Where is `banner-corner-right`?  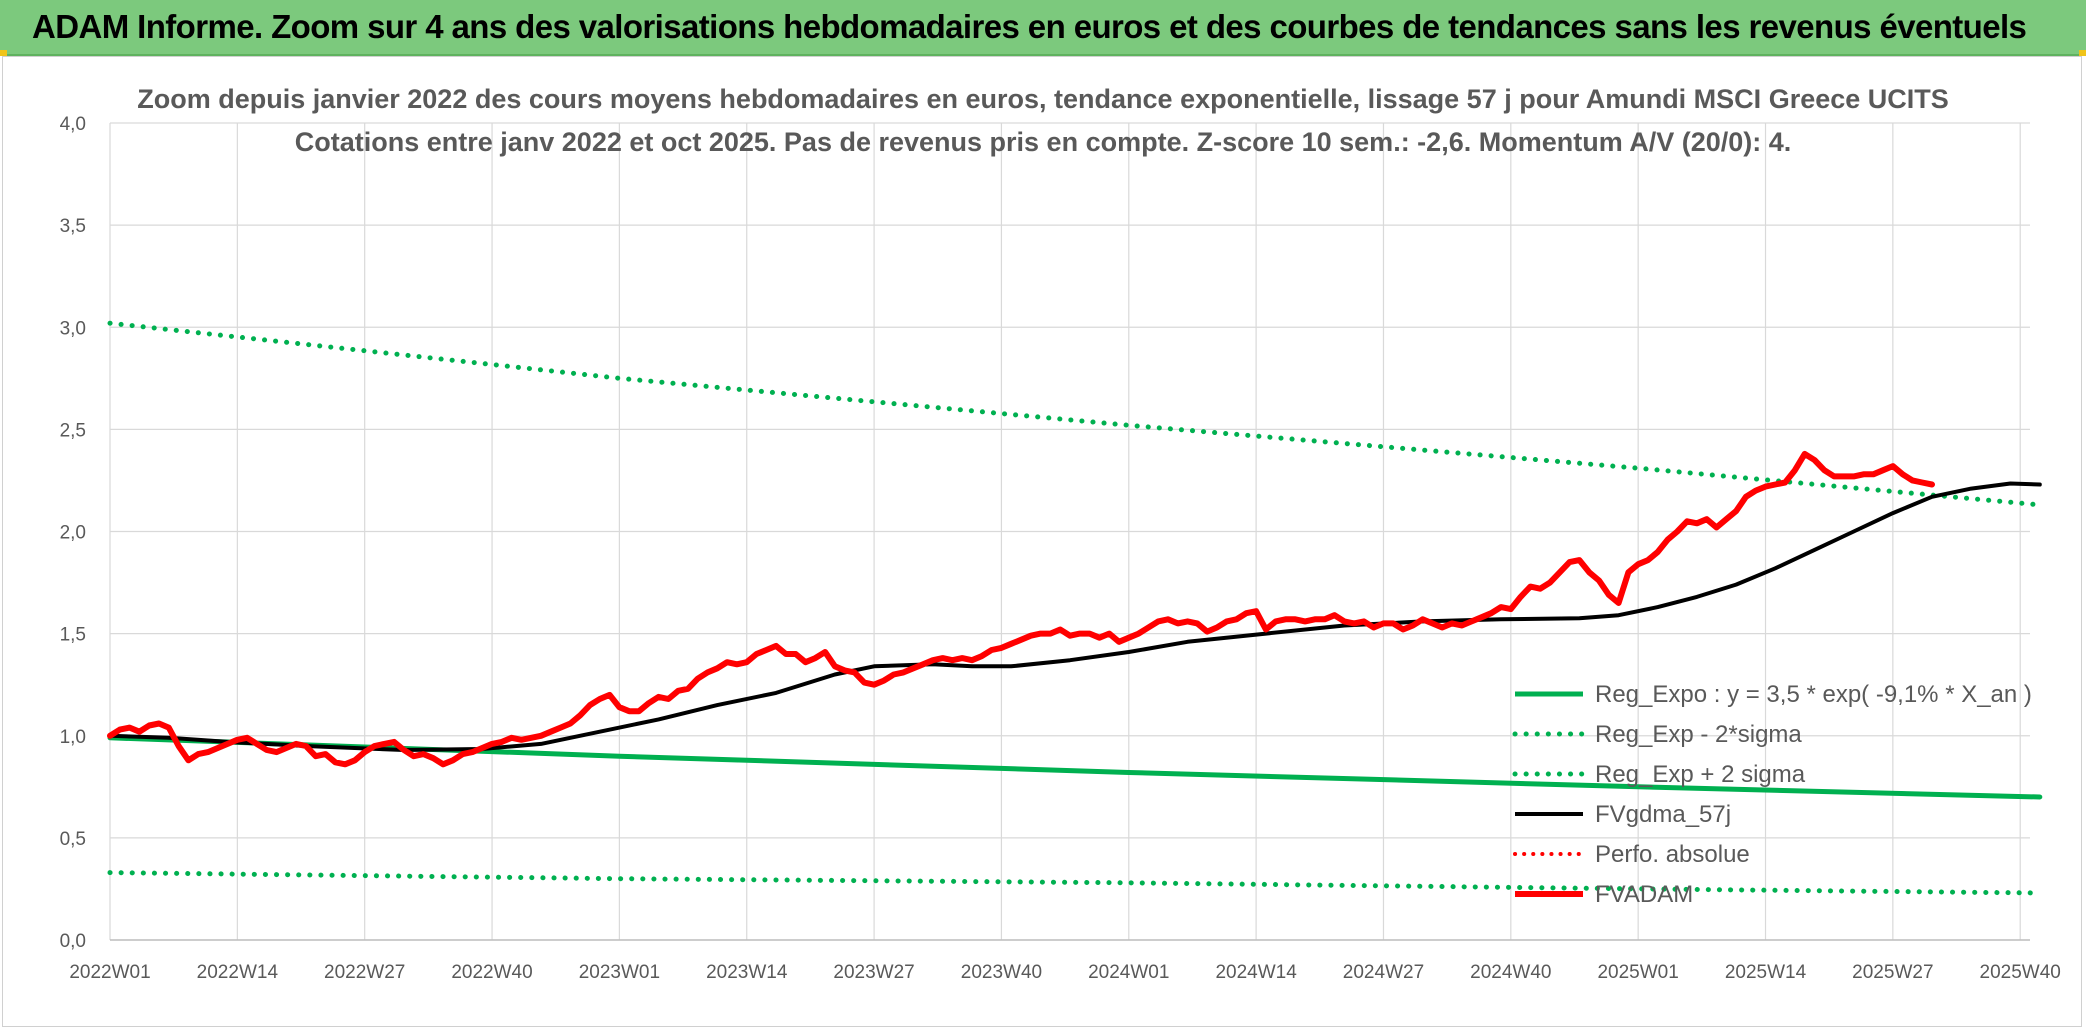
banner-corner-right is located at coordinates (2082, 53).